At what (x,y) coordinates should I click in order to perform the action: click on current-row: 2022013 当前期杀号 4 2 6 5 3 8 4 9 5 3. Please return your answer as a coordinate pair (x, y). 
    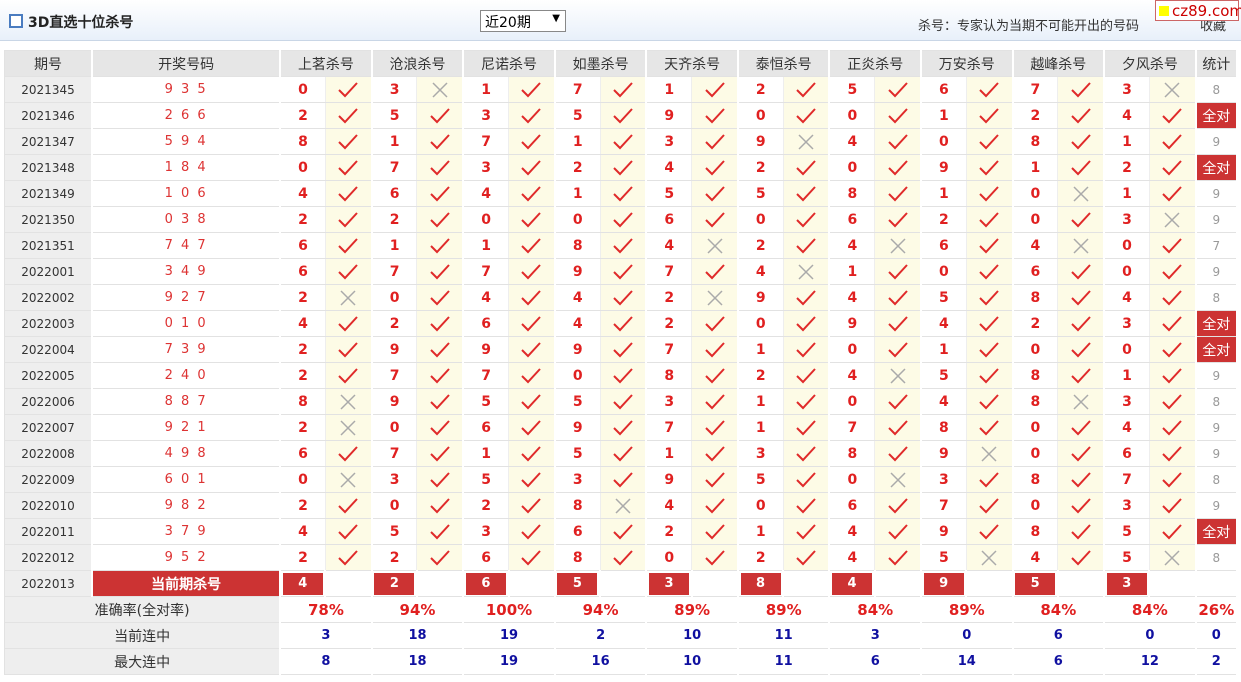
    Looking at the image, I should click on (621, 583).